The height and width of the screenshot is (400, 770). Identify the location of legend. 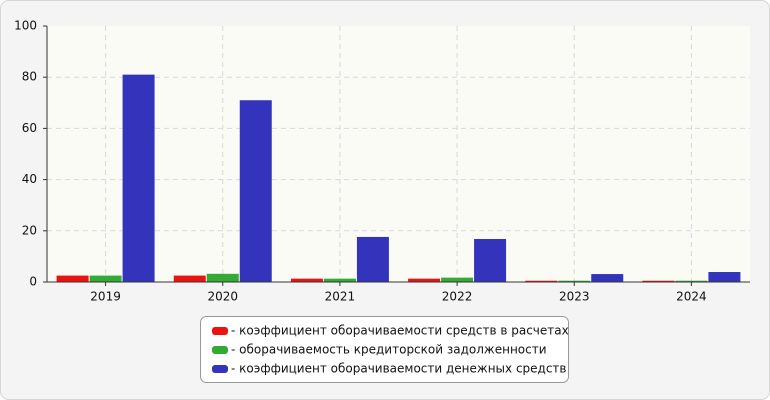
(384, 349).